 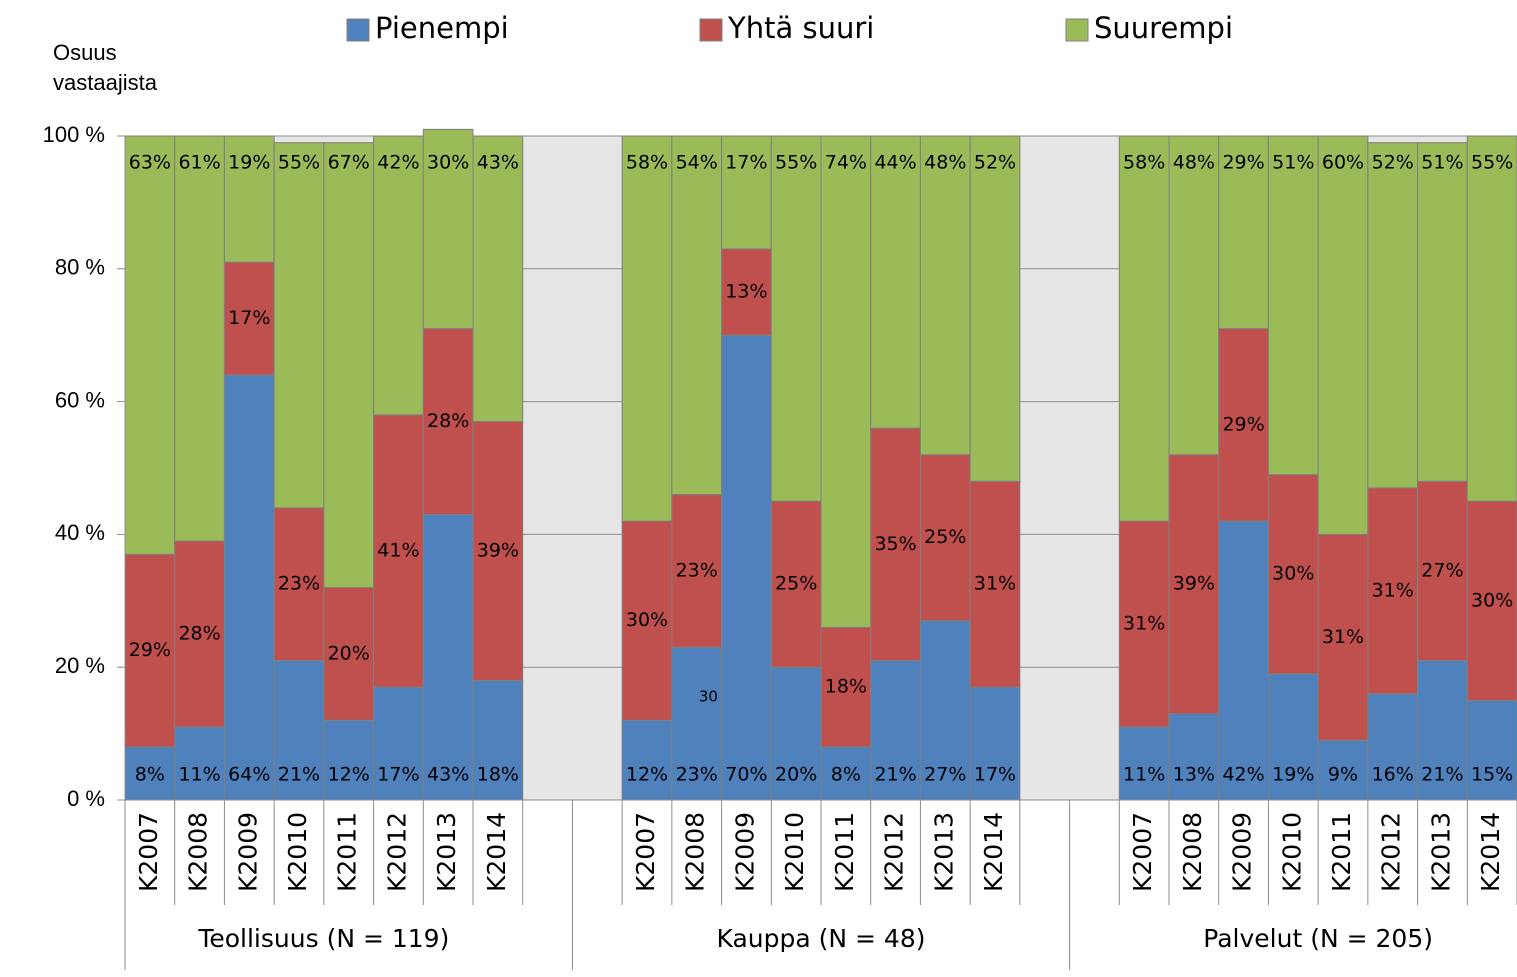 What do you see at coordinates (697, 163) in the screenshot?
I see `data-label: 54%` at bounding box center [697, 163].